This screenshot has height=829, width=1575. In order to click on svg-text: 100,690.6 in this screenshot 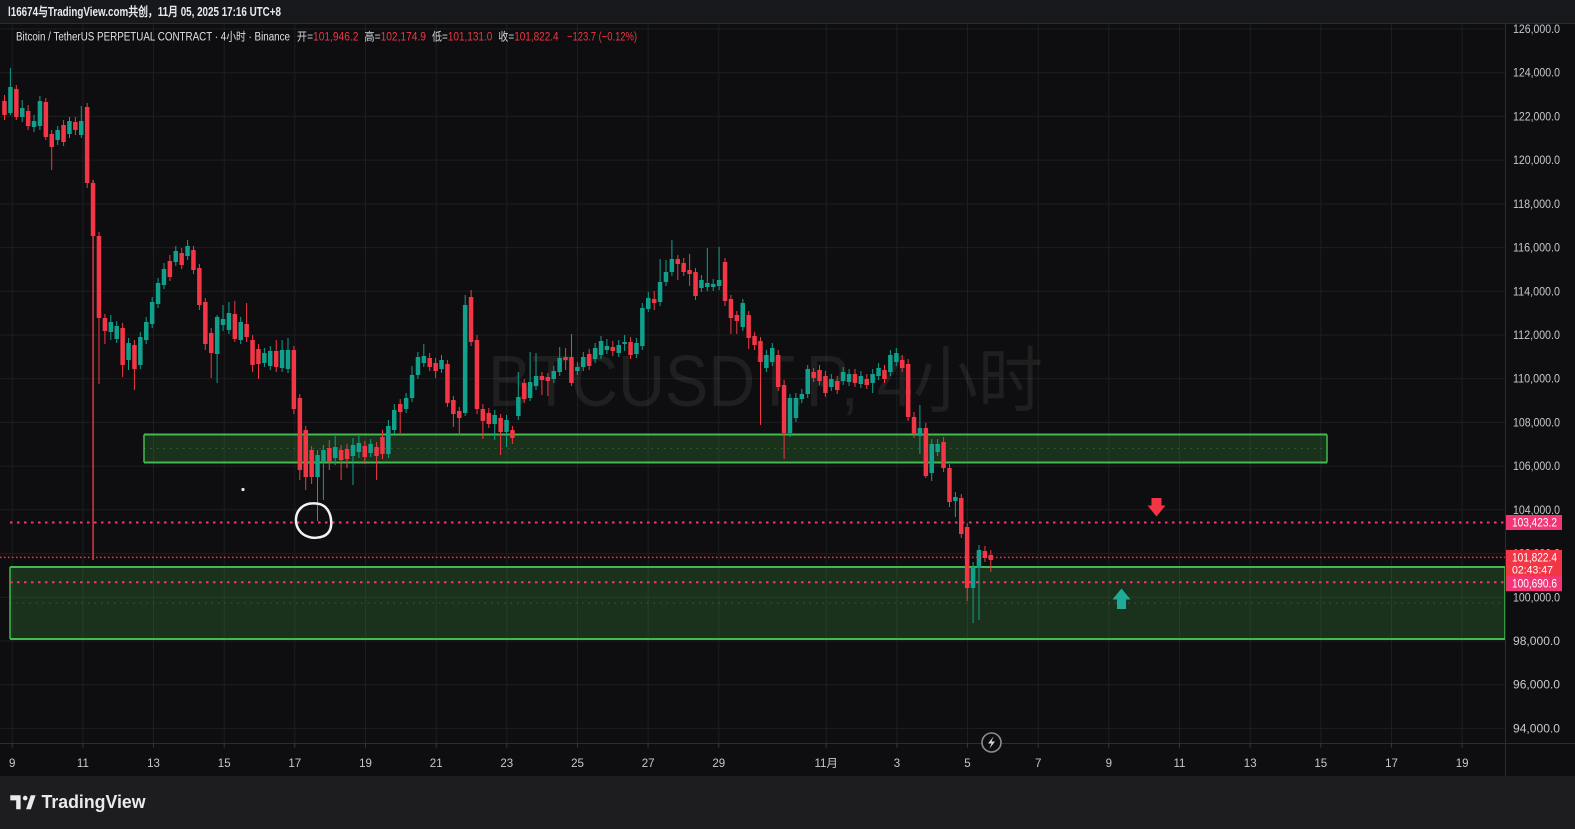, I will do `click(1534, 585)`.